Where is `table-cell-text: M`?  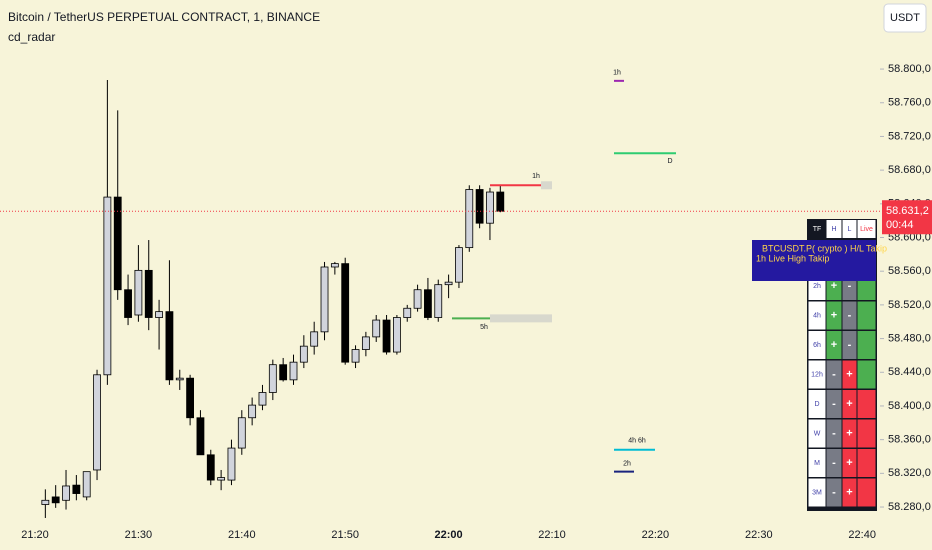 table-cell-text: M is located at coordinates (817, 463).